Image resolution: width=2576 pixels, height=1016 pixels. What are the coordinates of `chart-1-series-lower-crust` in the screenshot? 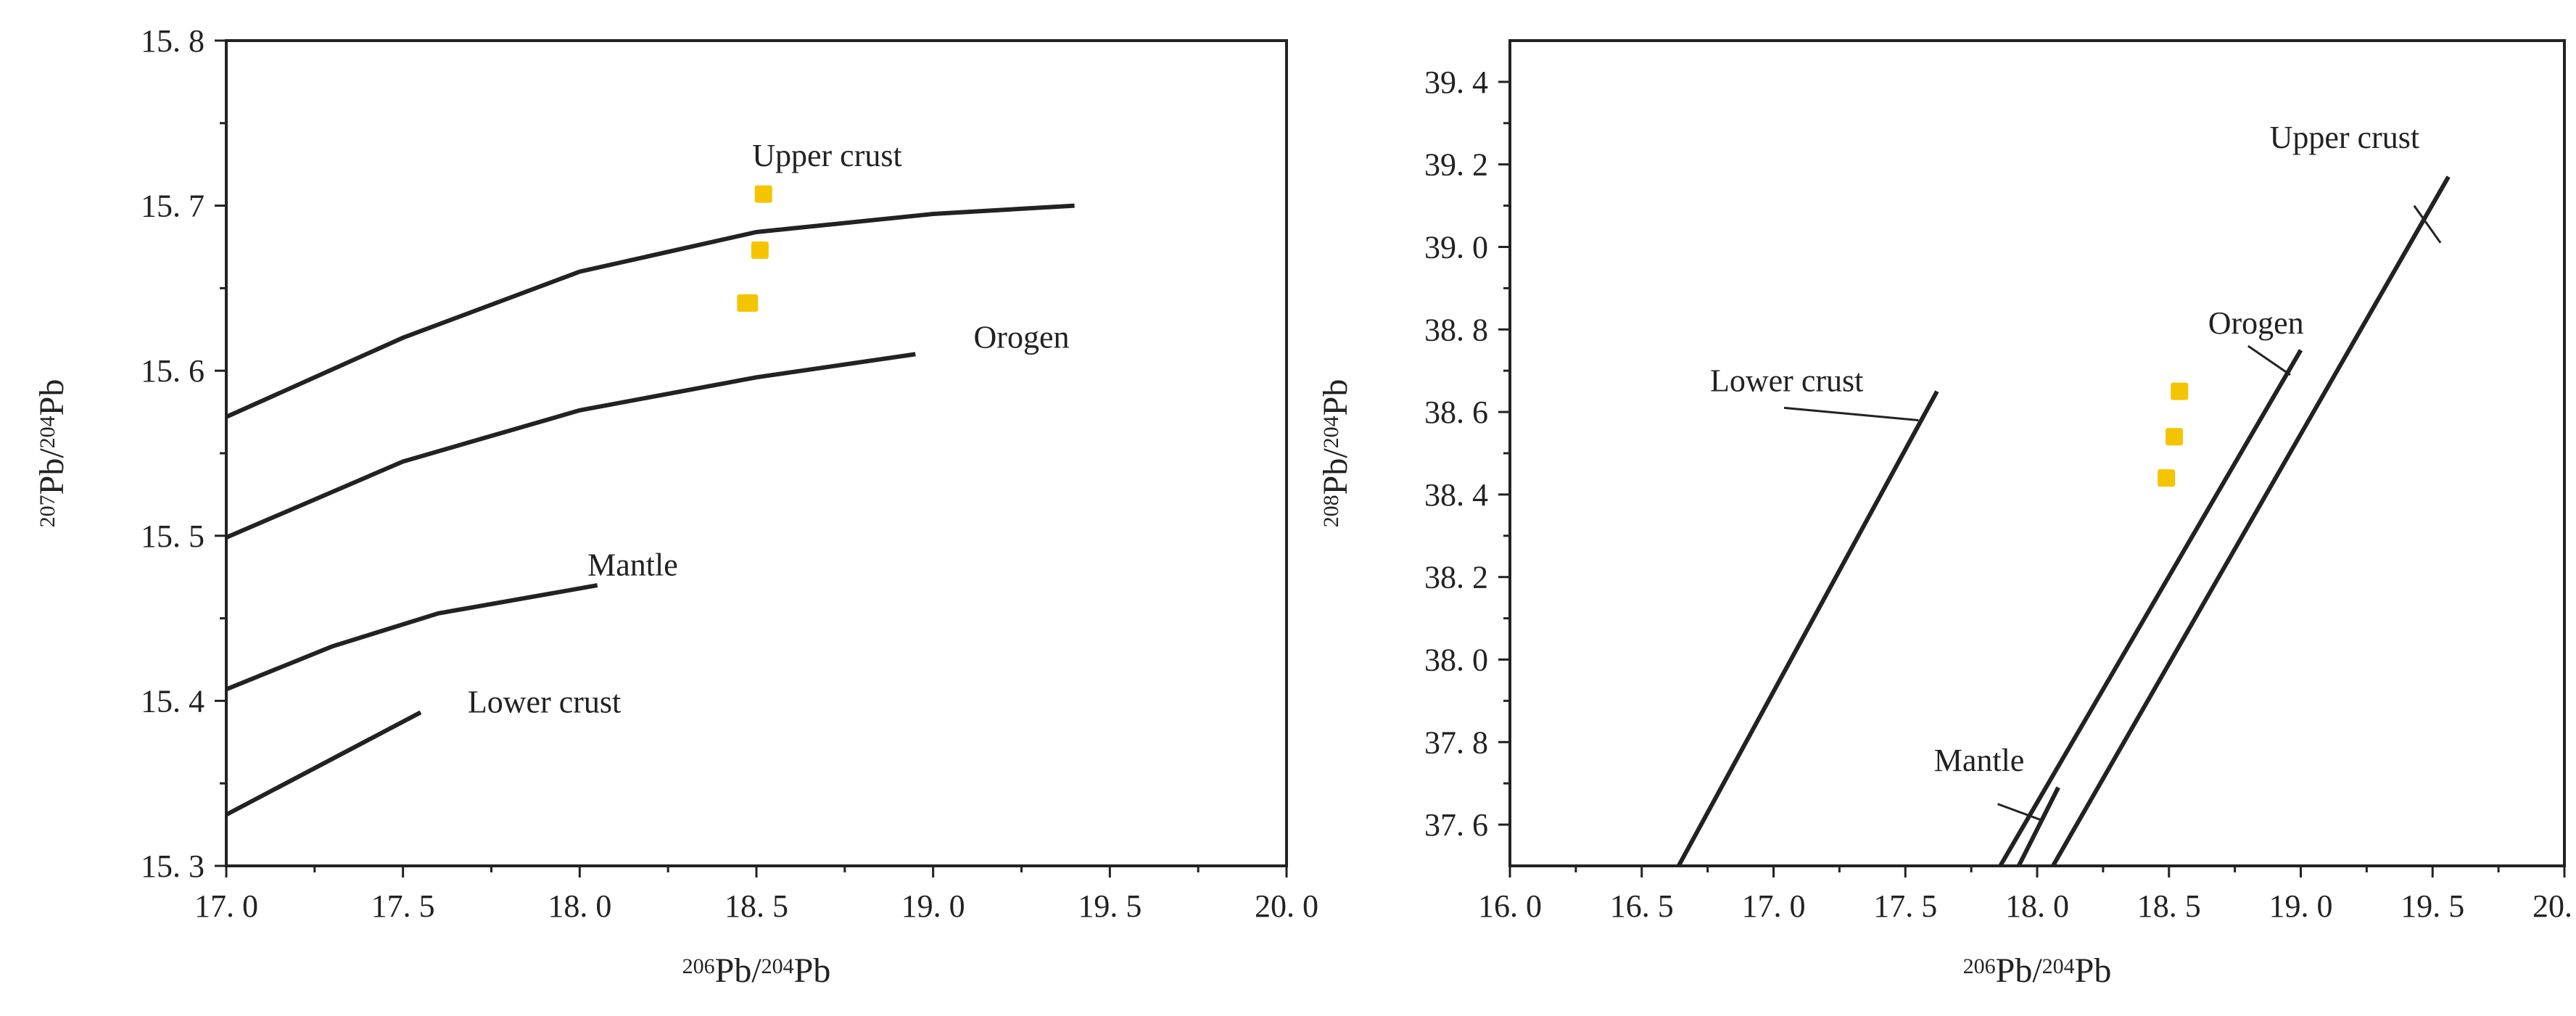 It's located at (323, 763).